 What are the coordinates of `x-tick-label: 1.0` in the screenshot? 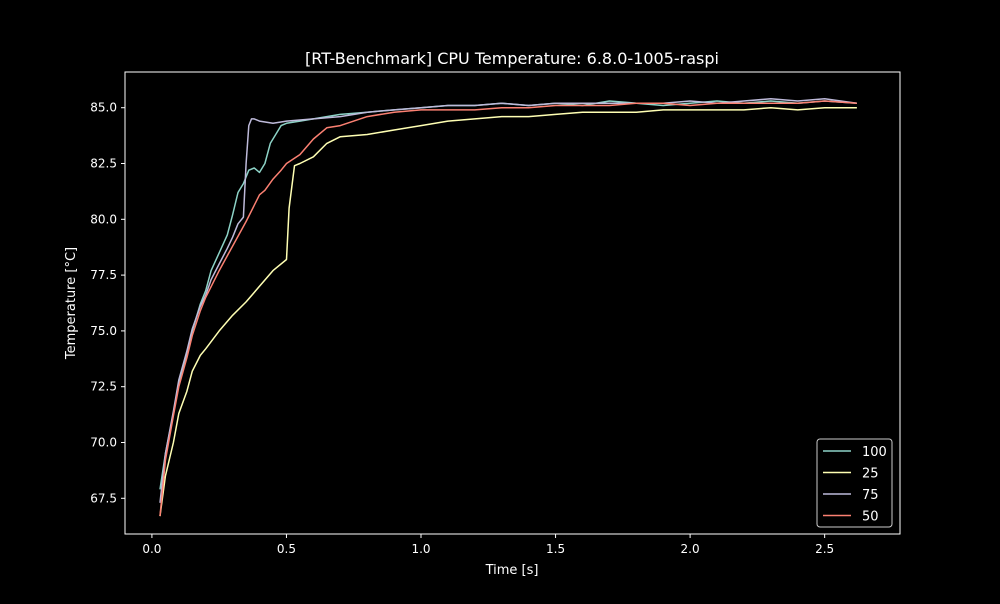 It's located at (420, 549).